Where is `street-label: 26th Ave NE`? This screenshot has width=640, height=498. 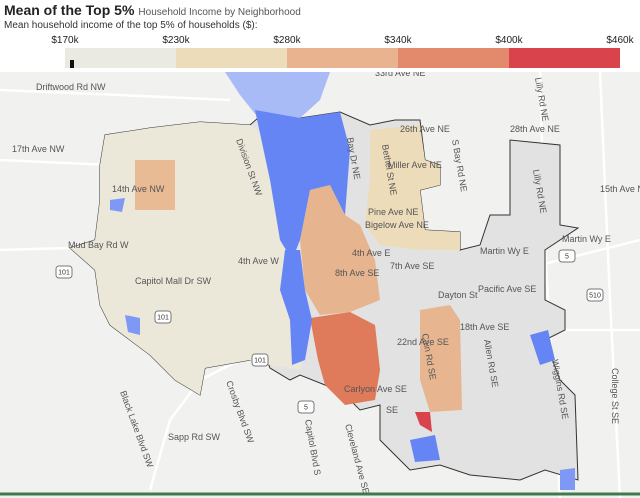
street-label: 26th Ave NE is located at coordinates (425, 129).